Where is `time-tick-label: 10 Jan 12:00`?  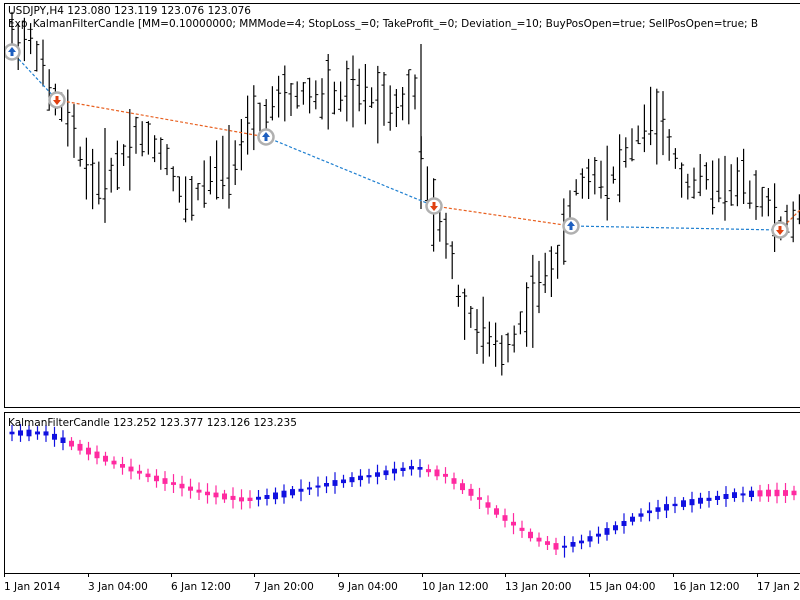 time-tick-label: 10 Jan 12:00 is located at coordinates (455, 587).